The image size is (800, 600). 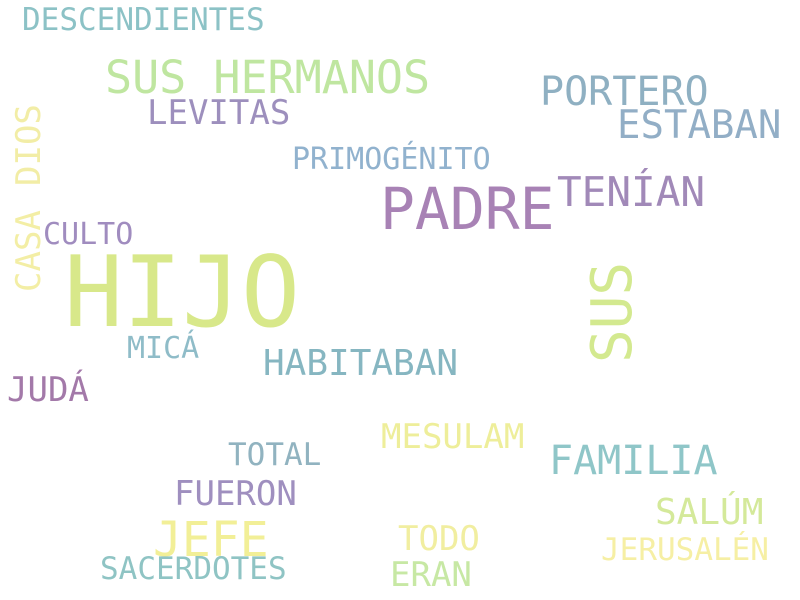 I want to click on word-sacerdotes: SACERDOTES, so click(x=193, y=569).